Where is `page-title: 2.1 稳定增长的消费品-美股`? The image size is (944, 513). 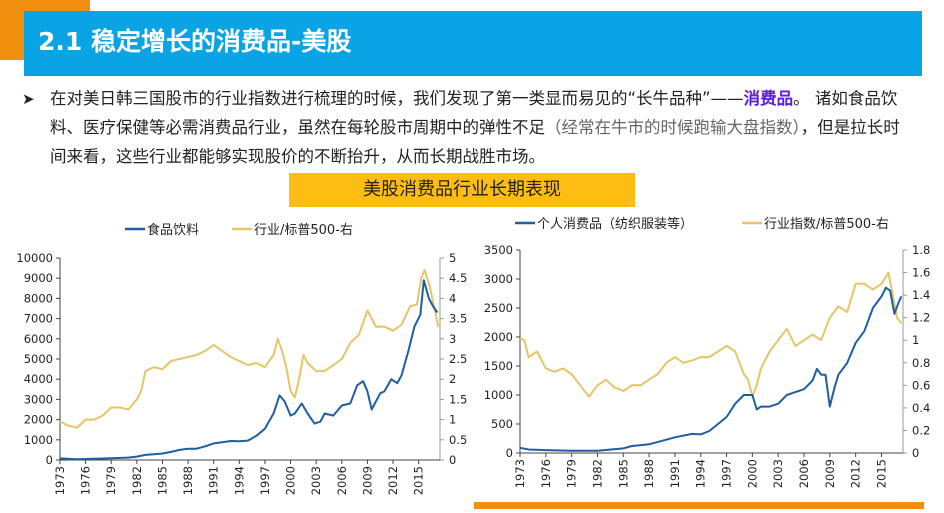 page-title: 2.1 稳定增长的消费品-美股 is located at coordinates (195, 41).